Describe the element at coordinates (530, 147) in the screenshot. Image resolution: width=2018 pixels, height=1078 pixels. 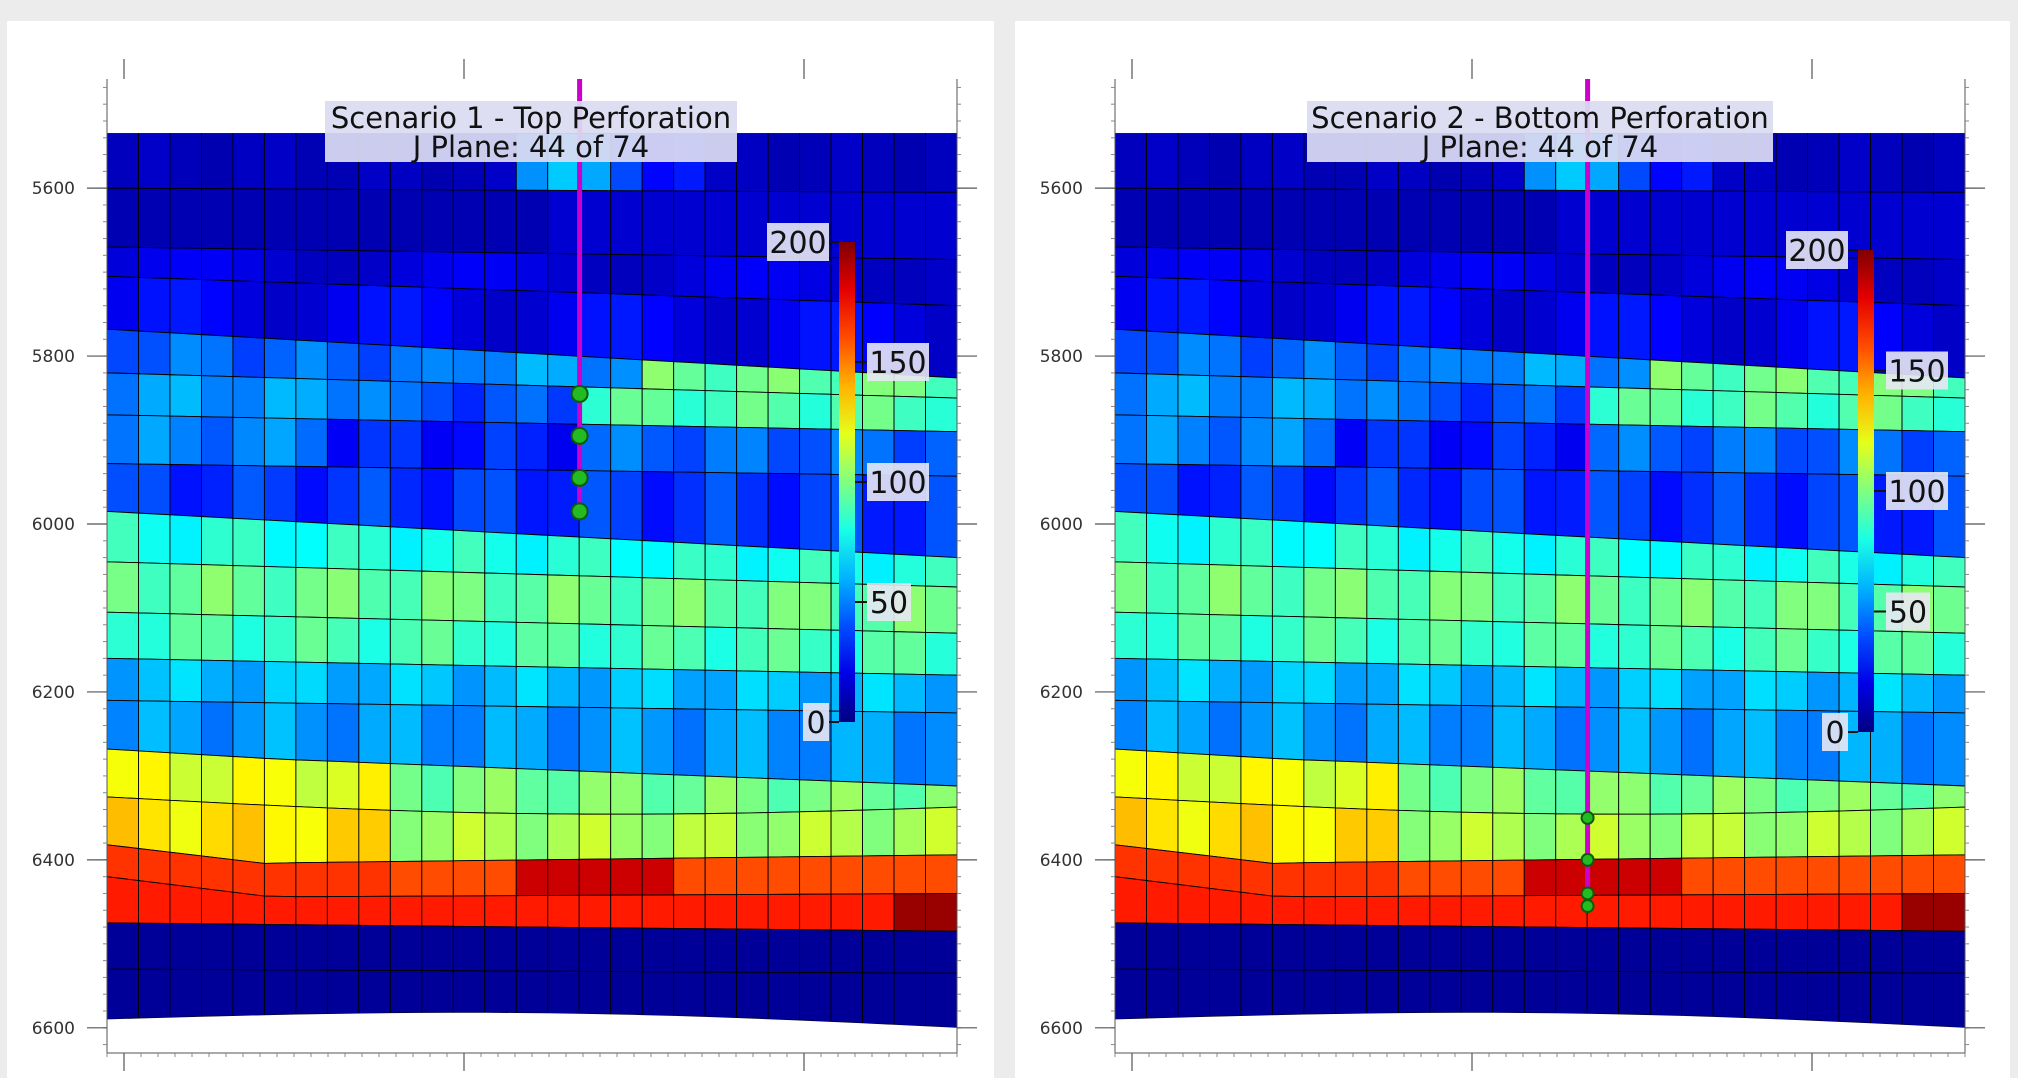
I see `chart-subtitle: J Plane: 44 of 74` at that location.